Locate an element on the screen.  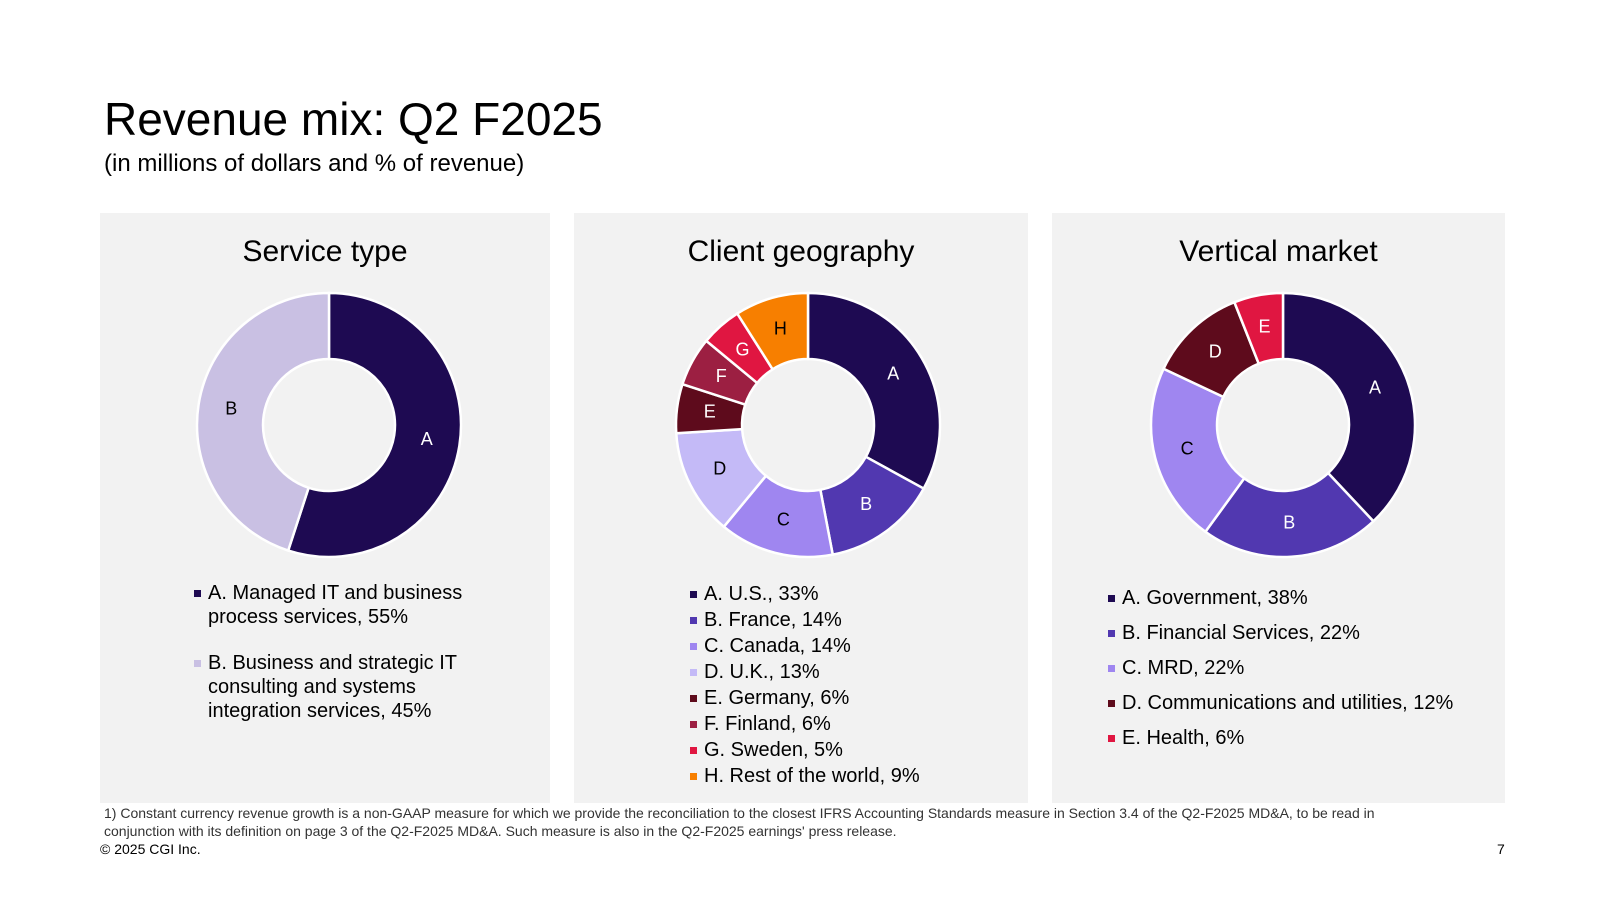
client-geography-donut-chart: A B C D EFG H is located at coordinates (808, 425).